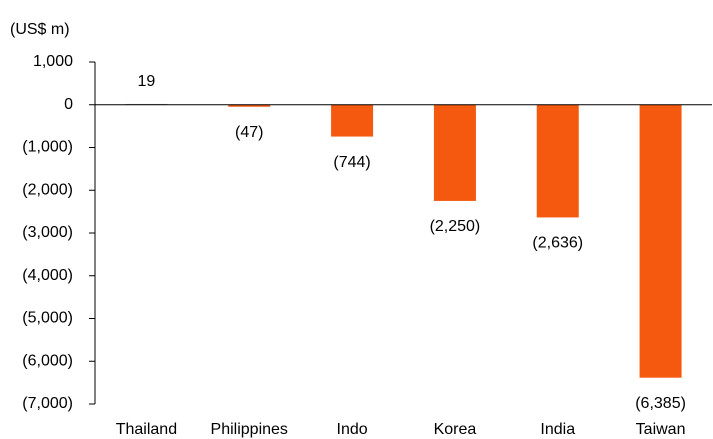 The width and height of the screenshot is (713, 439). What do you see at coordinates (47, 403) in the screenshot?
I see `y-tick-label: (7,000)` at bounding box center [47, 403].